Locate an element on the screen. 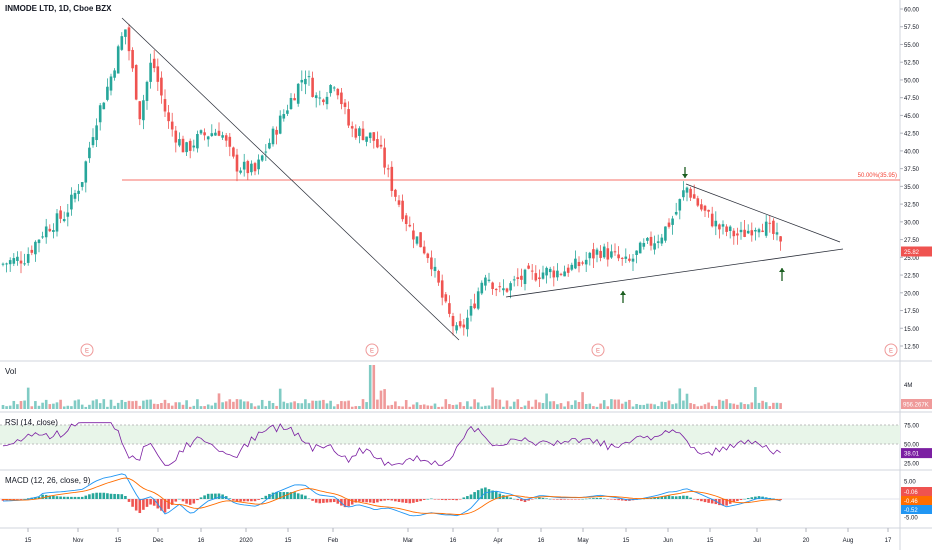 The width and height of the screenshot is (932, 550). resistance-trend-line is located at coordinates (763, 213).